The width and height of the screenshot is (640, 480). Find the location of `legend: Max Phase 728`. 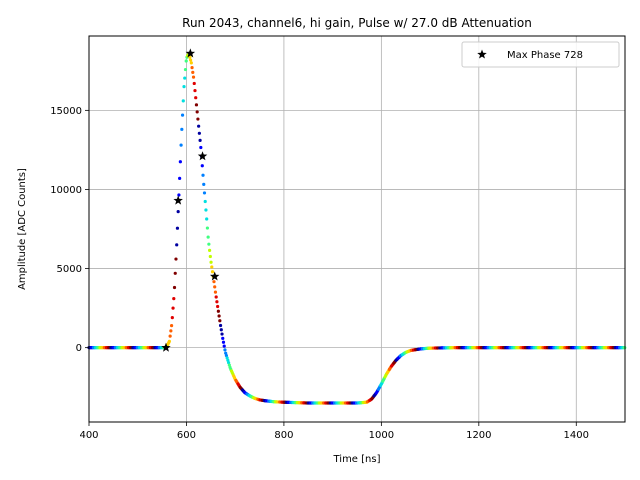

legend: Max Phase 728 is located at coordinates (540, 54).